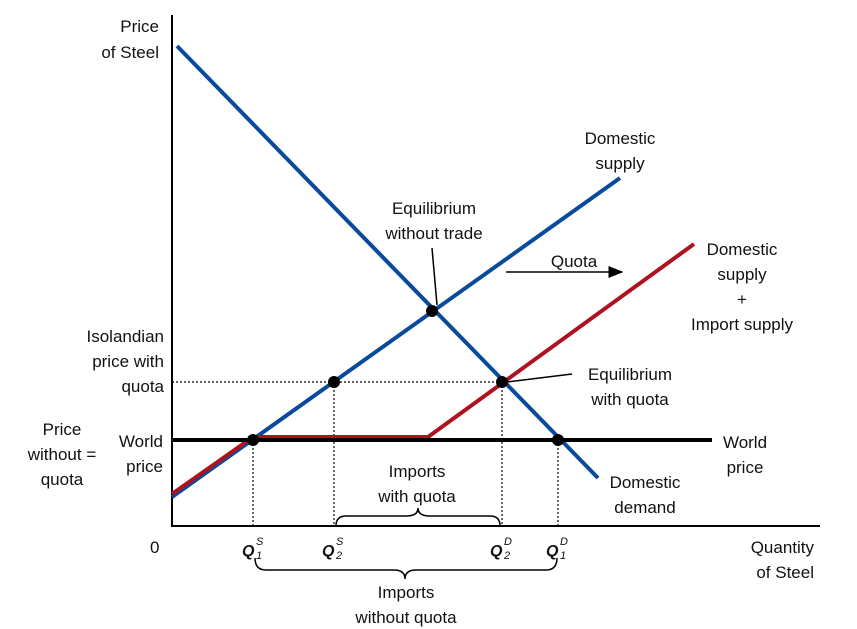 The width and height of the screenshot is (857, 629). Describe the element at coordinates (564, 542) in the screenshot. I see `q1d-superscript: D` at that location.